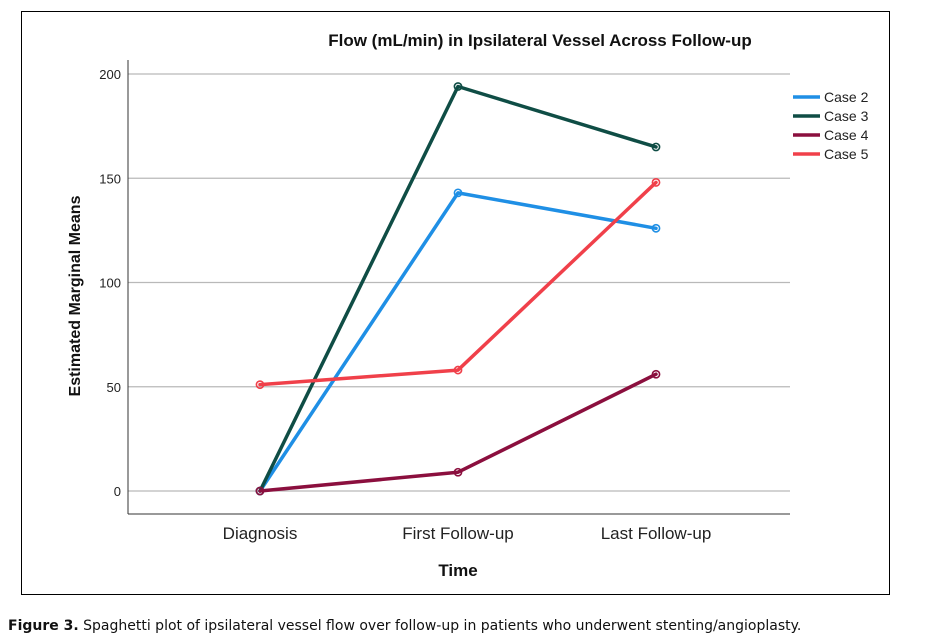 The width and height of the screenshot is (935, 642). I want to click on legend: Case 2 Case 3 Case 4 Case 5, so click(831, 125).